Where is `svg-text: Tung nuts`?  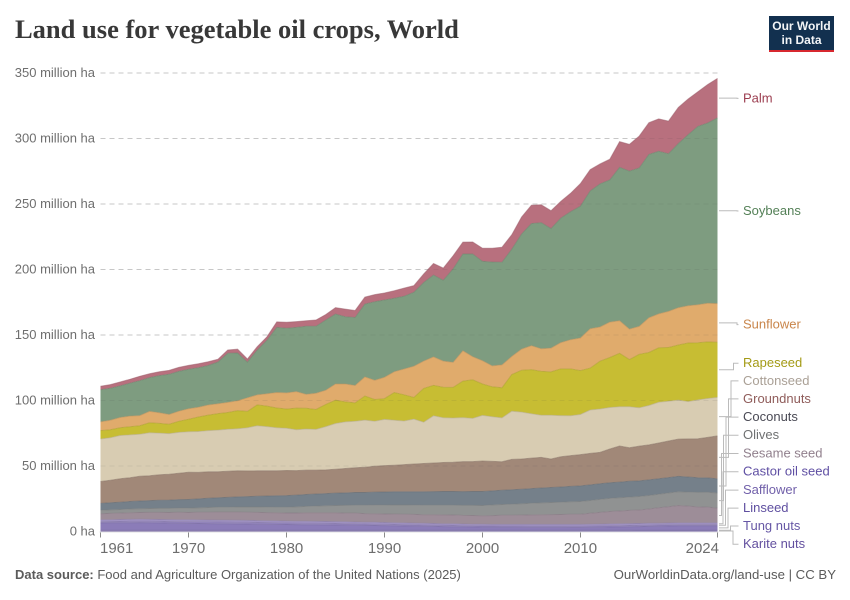 svg-text: Tung nuts is located at coordinates (772, 525).